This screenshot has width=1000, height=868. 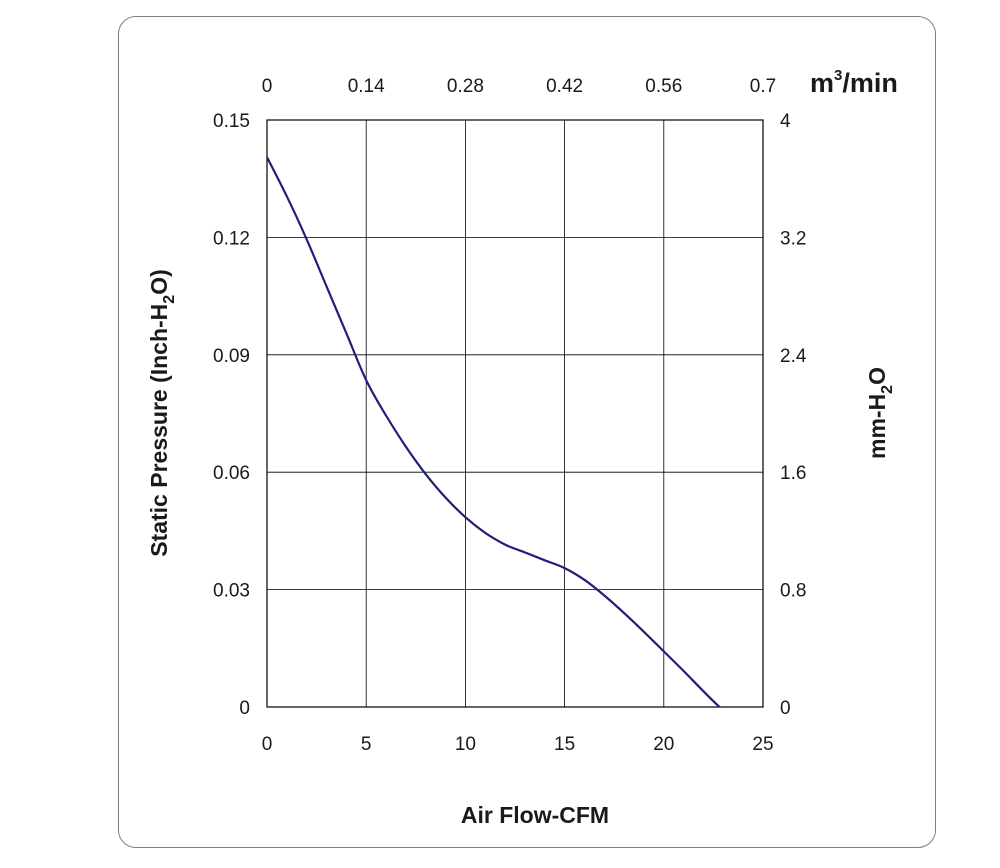 What do you see at coordinates (244, 708) in the screenshot?
I see `y-tick-label-left: 0` at bounding box center [244, 708].